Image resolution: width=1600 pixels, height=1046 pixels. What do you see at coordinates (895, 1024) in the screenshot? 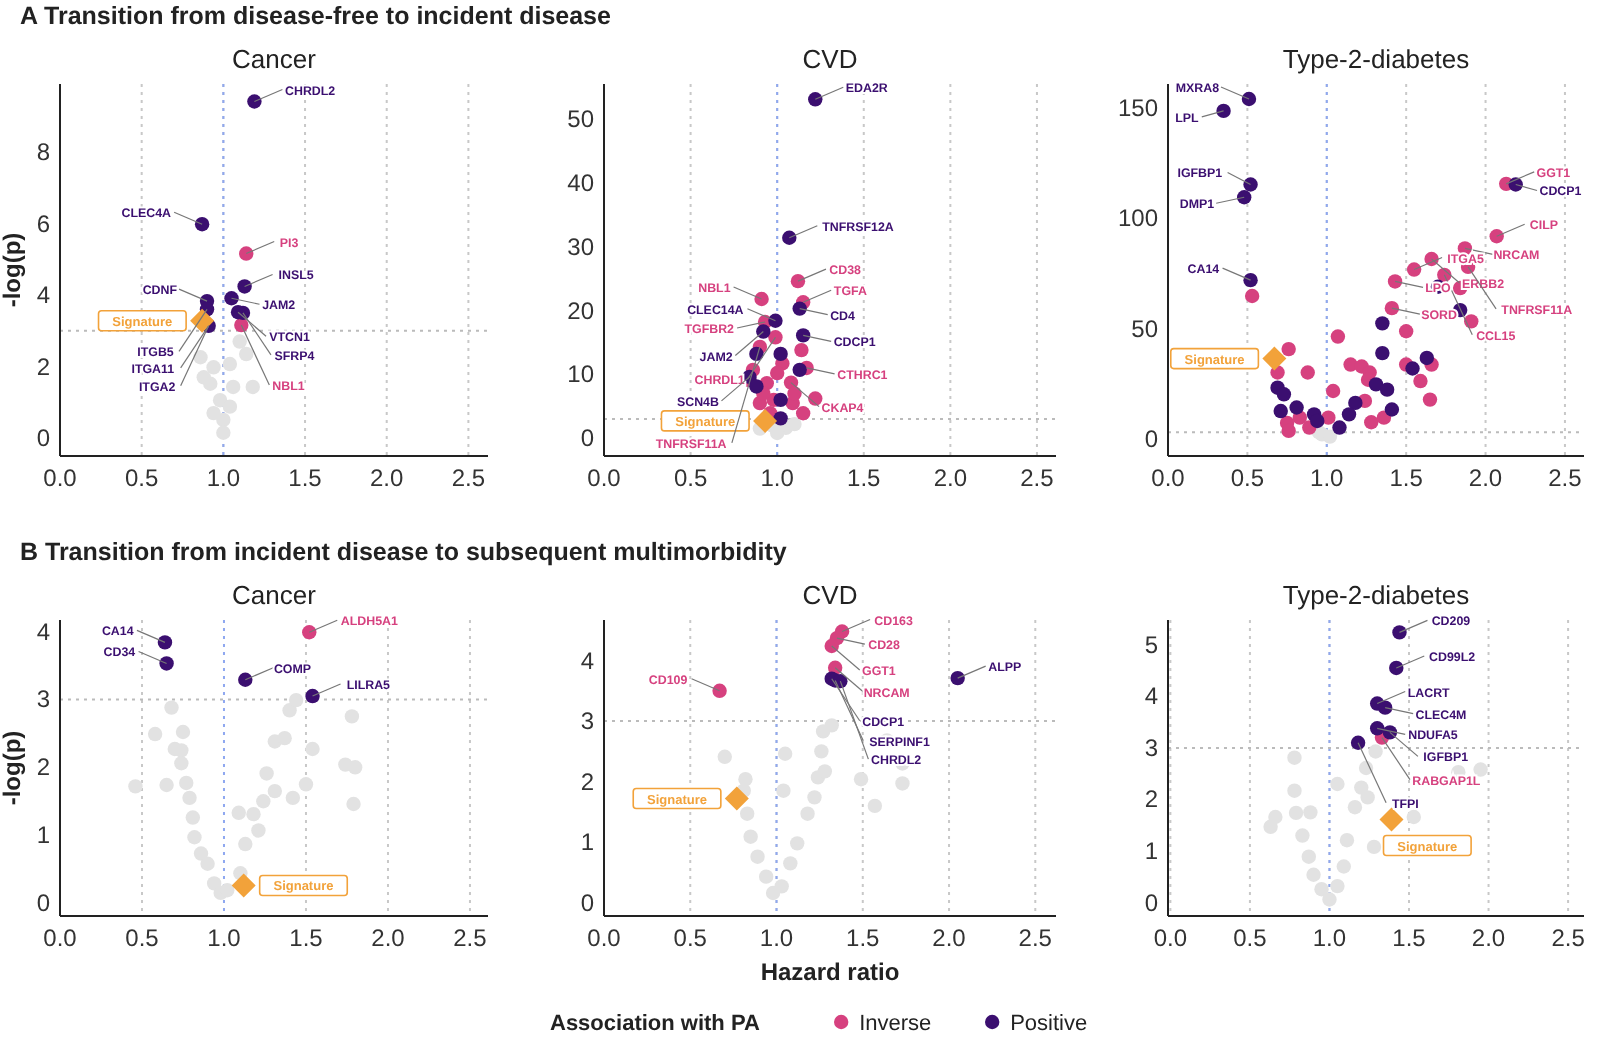
I see `legend-label: Inverse` at bounding box center [895, 1024].